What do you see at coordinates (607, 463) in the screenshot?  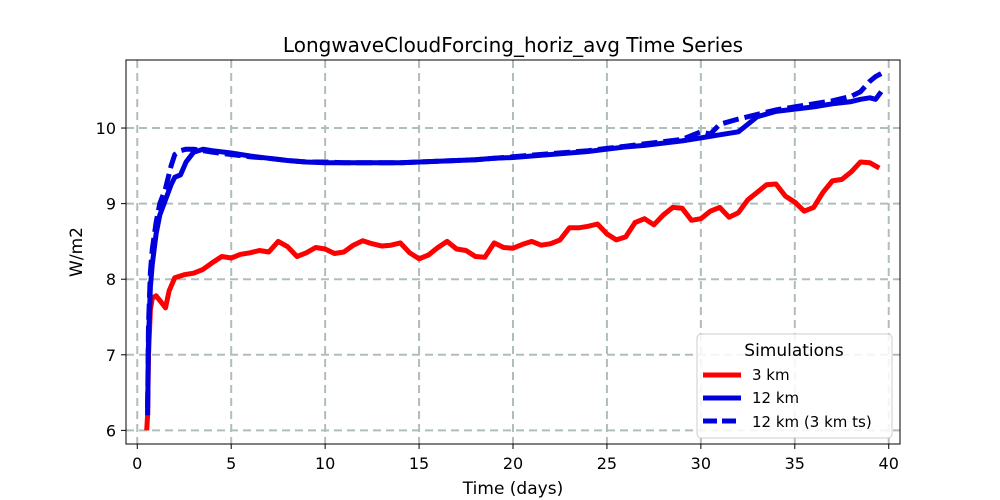 I see `x-tick-label: 25` at bounding box center [607, 463].